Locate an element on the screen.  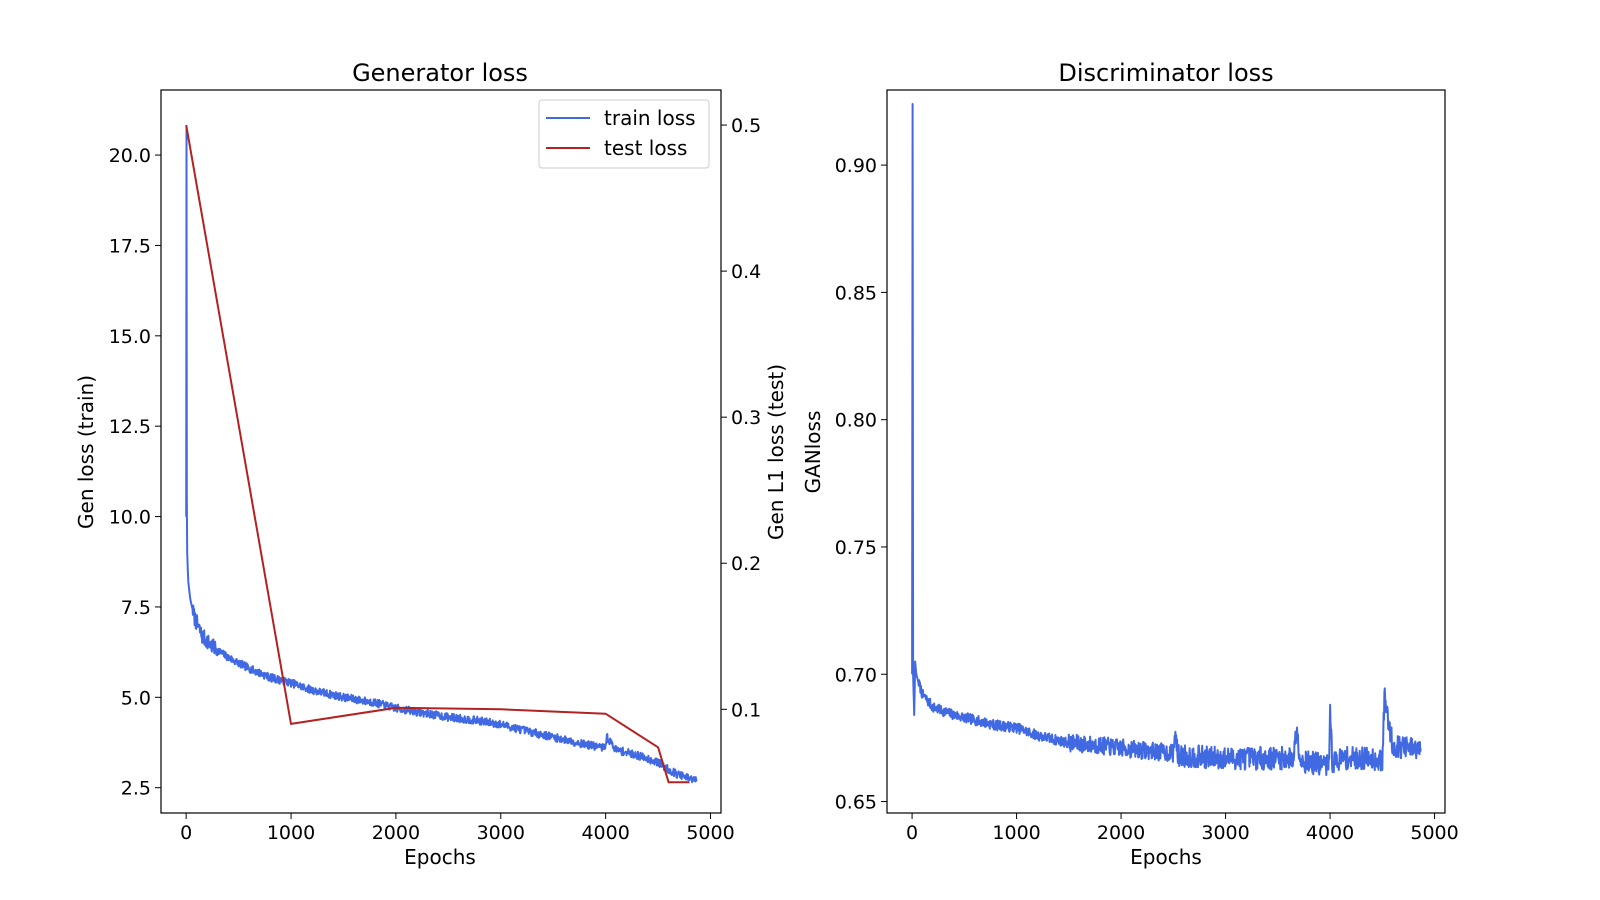
y-tick-label: 0.85 is located at coordinates (856, 293).